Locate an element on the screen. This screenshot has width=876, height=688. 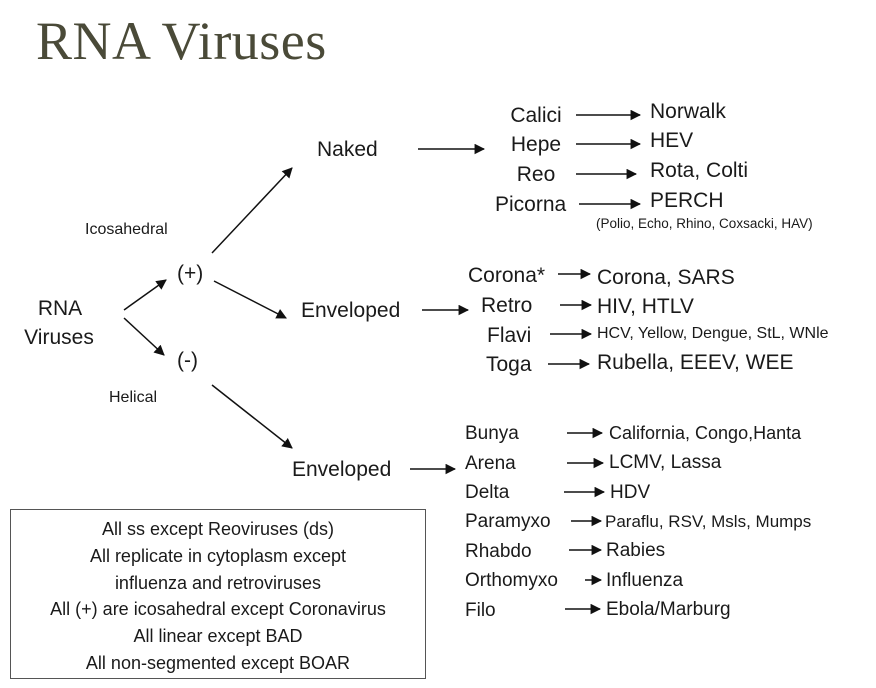
positive-sense-label: (+) is located at coordinates (190, 273).